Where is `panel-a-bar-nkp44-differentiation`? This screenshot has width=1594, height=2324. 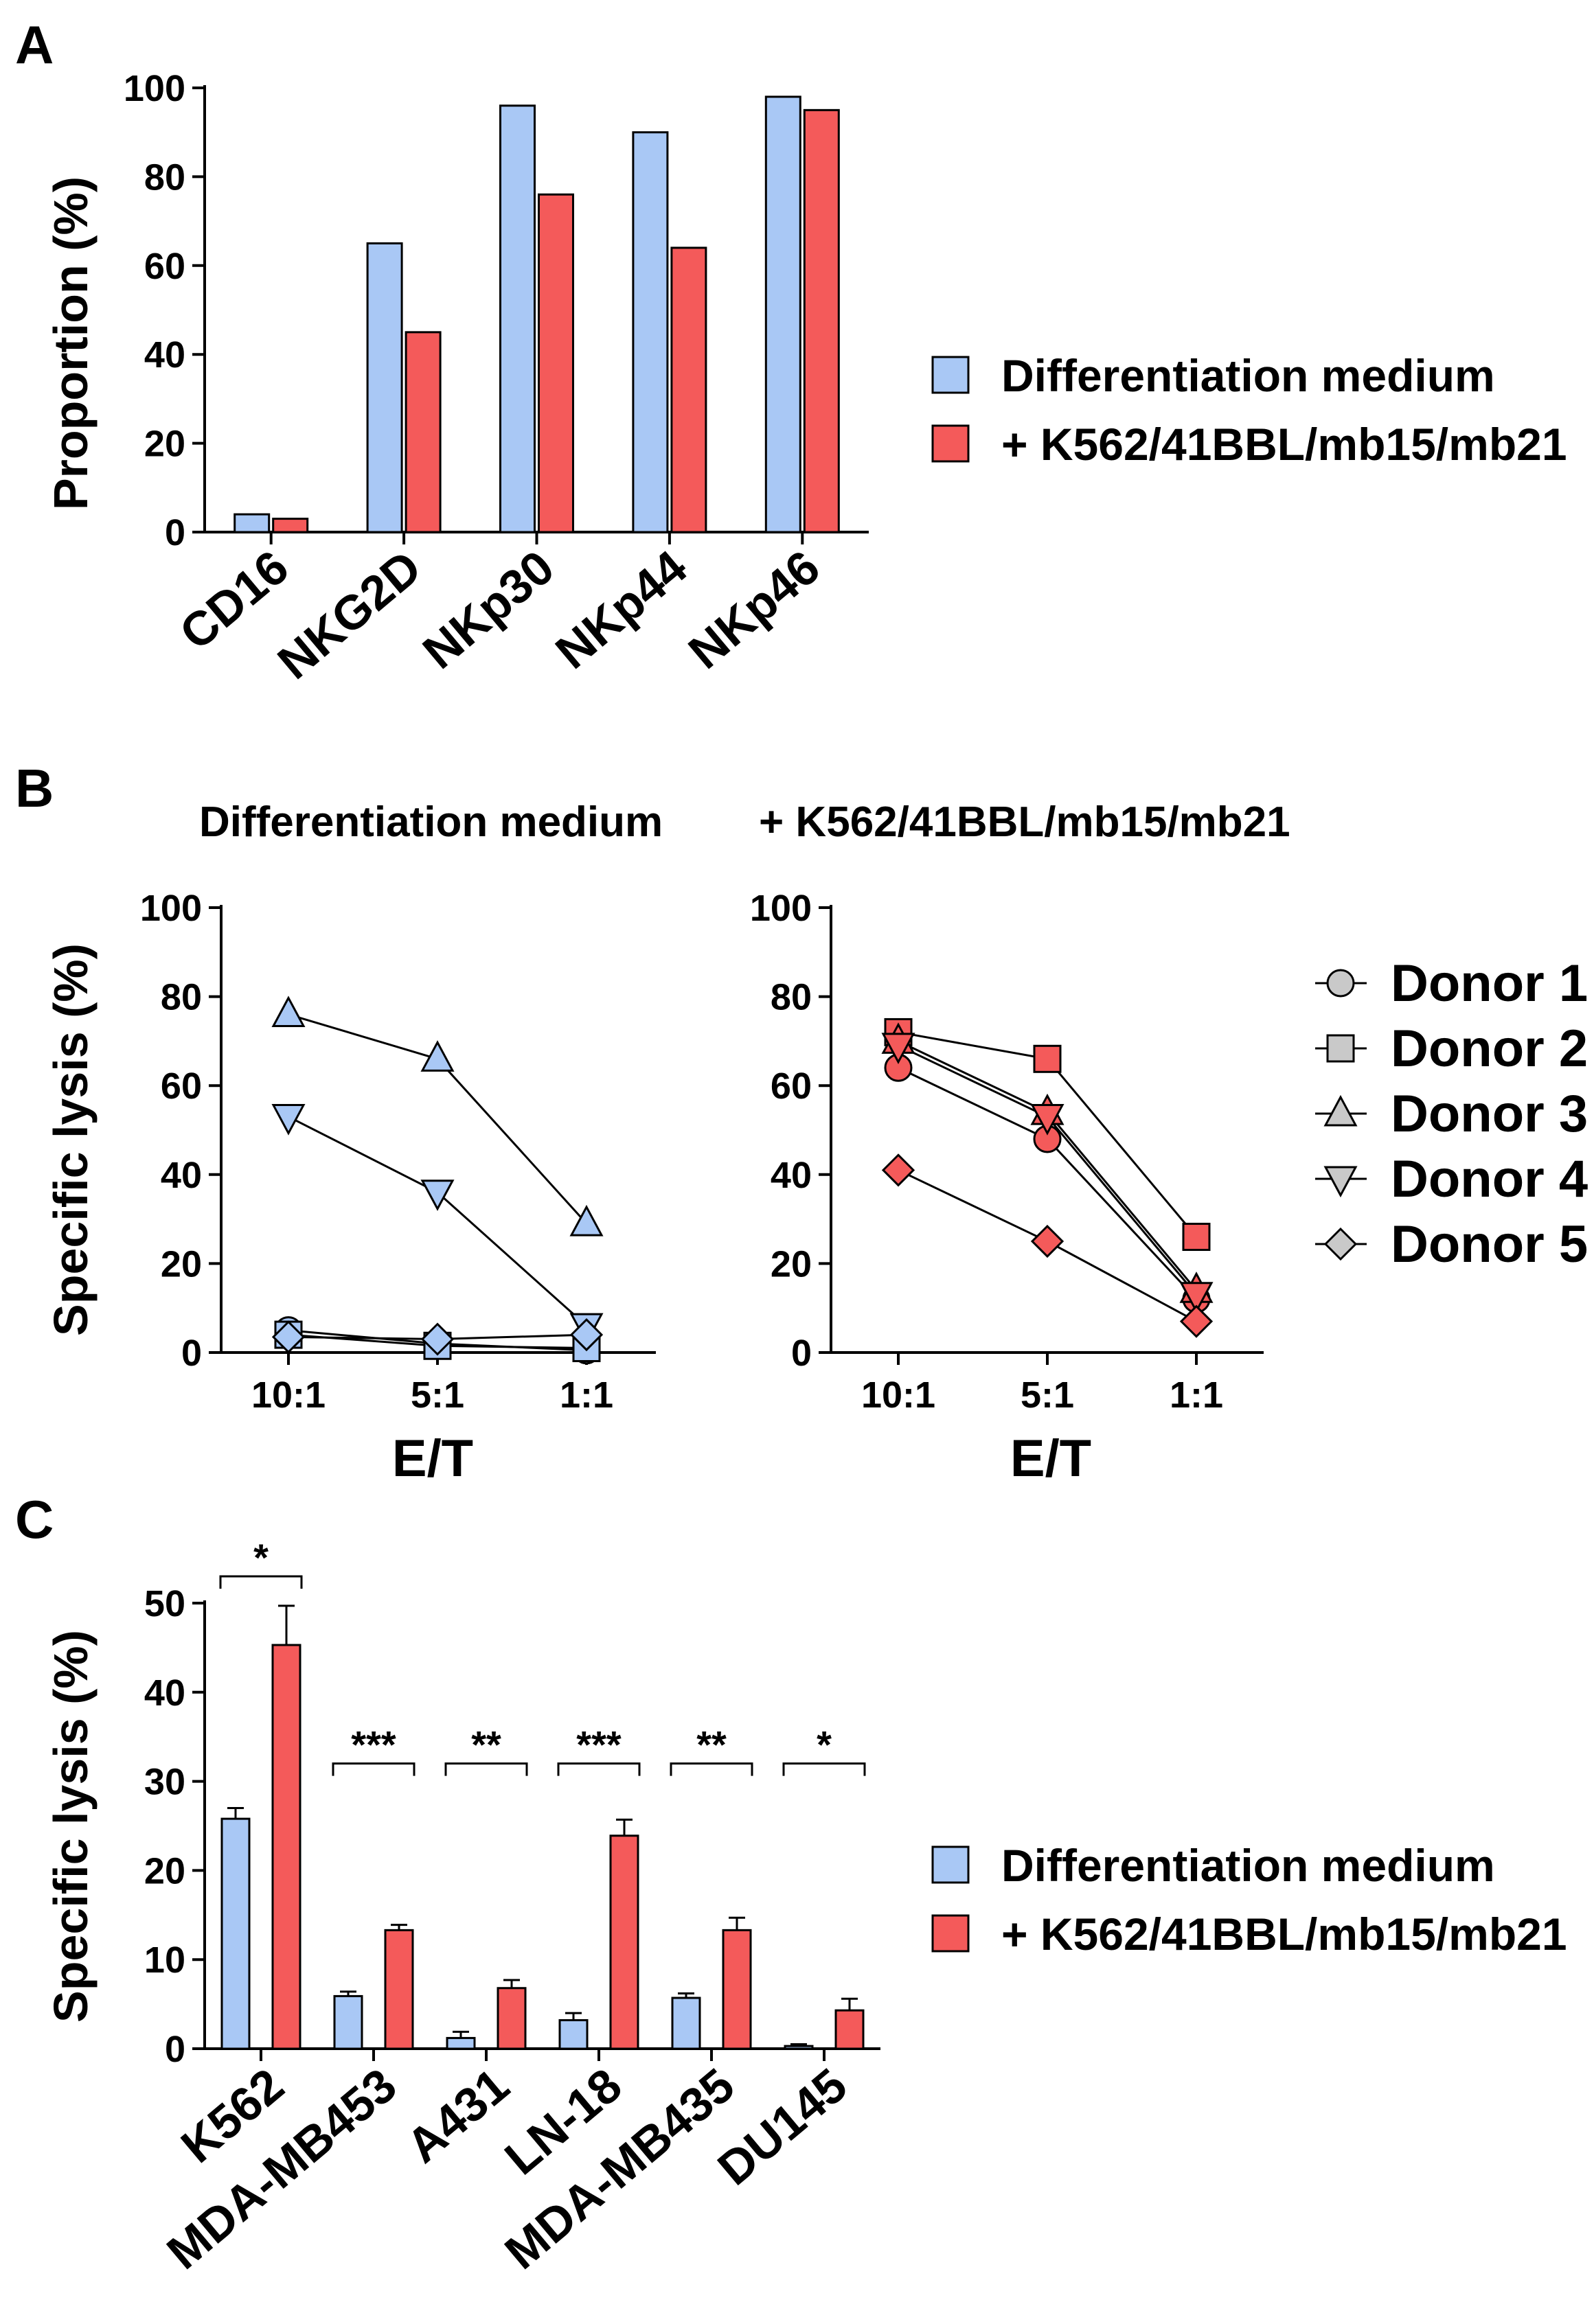
panel-a-bar-nkp44-differentiation is located at coordinates (650, 332).